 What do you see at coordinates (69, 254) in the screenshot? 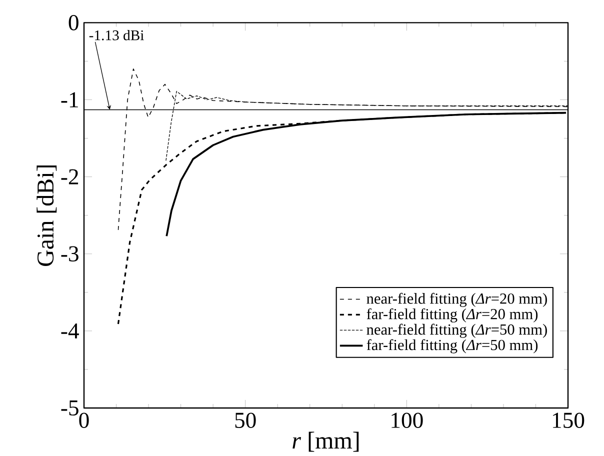
I see `y-tick-label: -3` at bounding box center [69, 254].